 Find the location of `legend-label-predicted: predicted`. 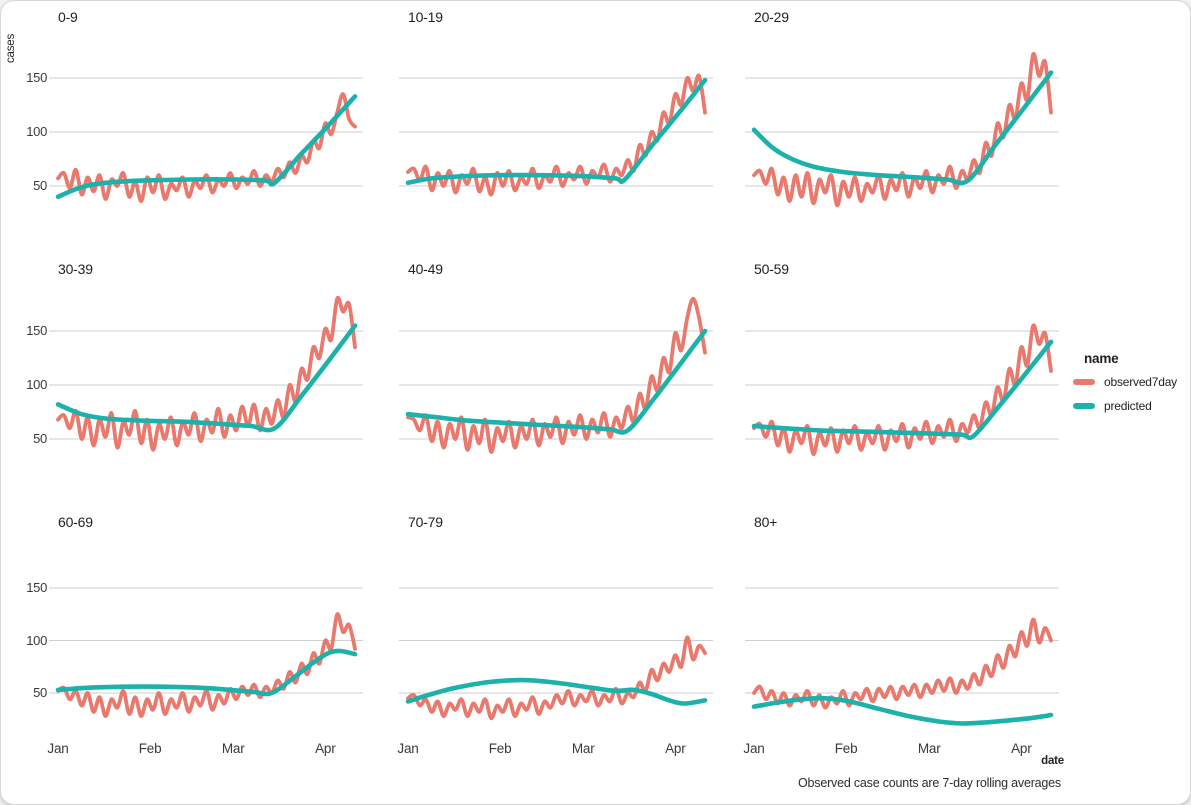

legend-label-predicted: predicted is located at coordinates (1128, 406).